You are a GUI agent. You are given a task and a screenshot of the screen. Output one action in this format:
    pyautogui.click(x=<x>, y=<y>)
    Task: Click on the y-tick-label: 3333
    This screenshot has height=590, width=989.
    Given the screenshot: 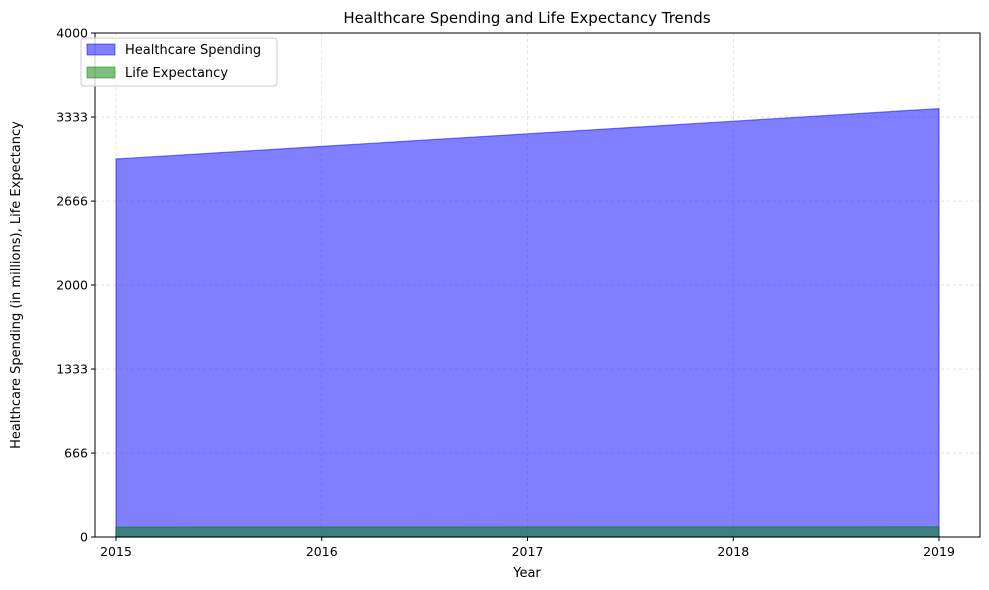 What is the action you would take?
    pyautogui.click(x=72, y=117)
    